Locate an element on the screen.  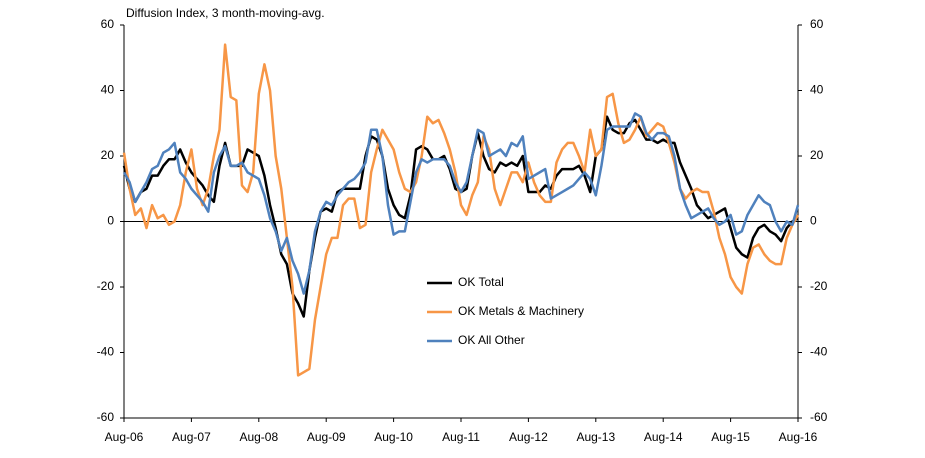
legend-label: OK All Other is located at coordinates (491, 340).